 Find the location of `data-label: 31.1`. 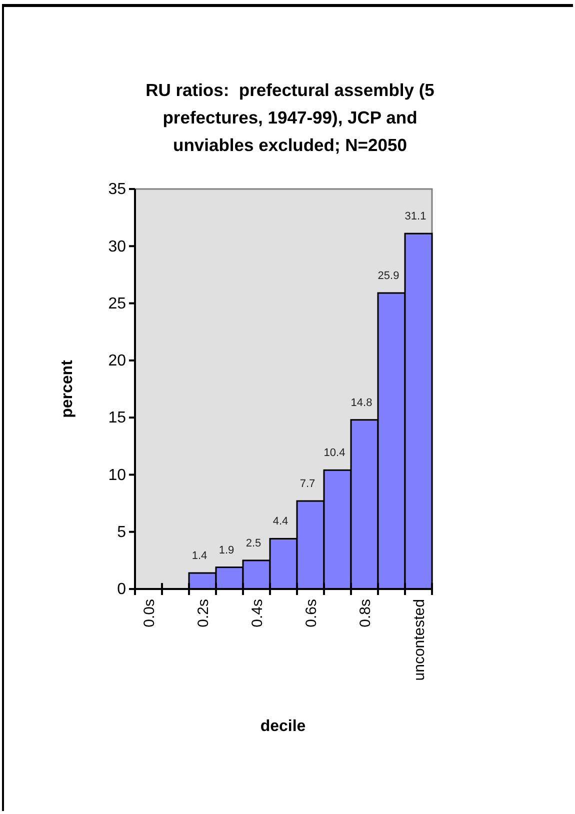

data-label: 31.1 is located at coordinates (415, 216).